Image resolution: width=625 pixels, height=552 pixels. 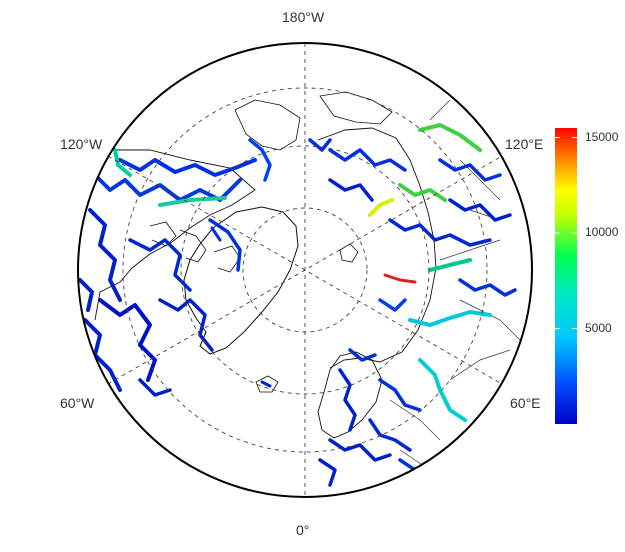 What do you see at coordinates (455, 355) in the screenshot?
I see `east-europe-borders` at bounding box center [455, 355].